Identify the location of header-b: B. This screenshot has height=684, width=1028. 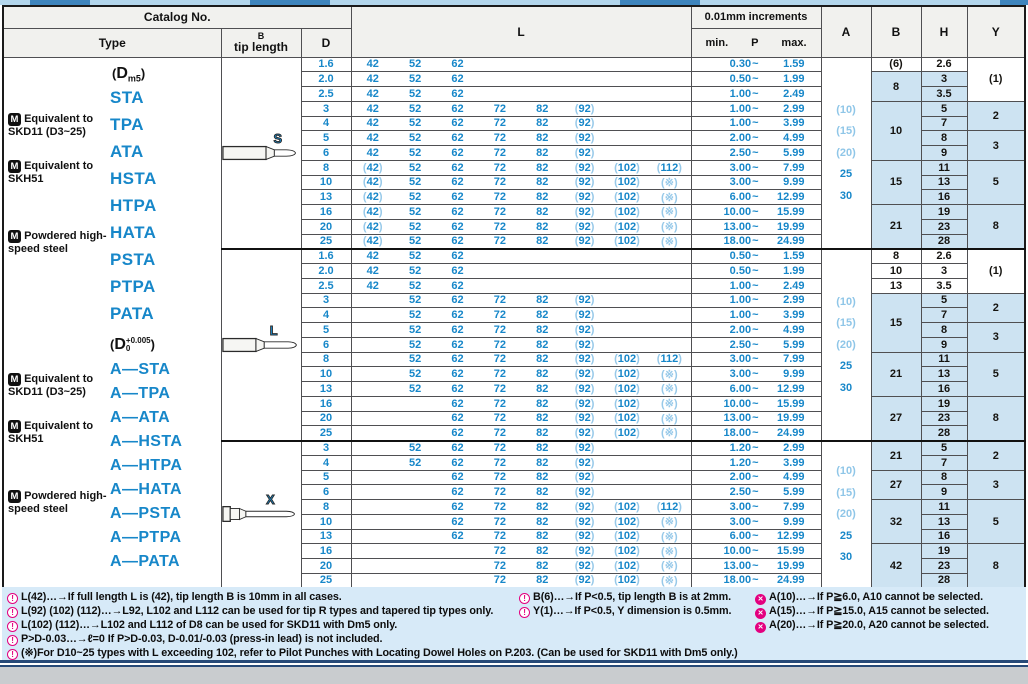
(896, 31).